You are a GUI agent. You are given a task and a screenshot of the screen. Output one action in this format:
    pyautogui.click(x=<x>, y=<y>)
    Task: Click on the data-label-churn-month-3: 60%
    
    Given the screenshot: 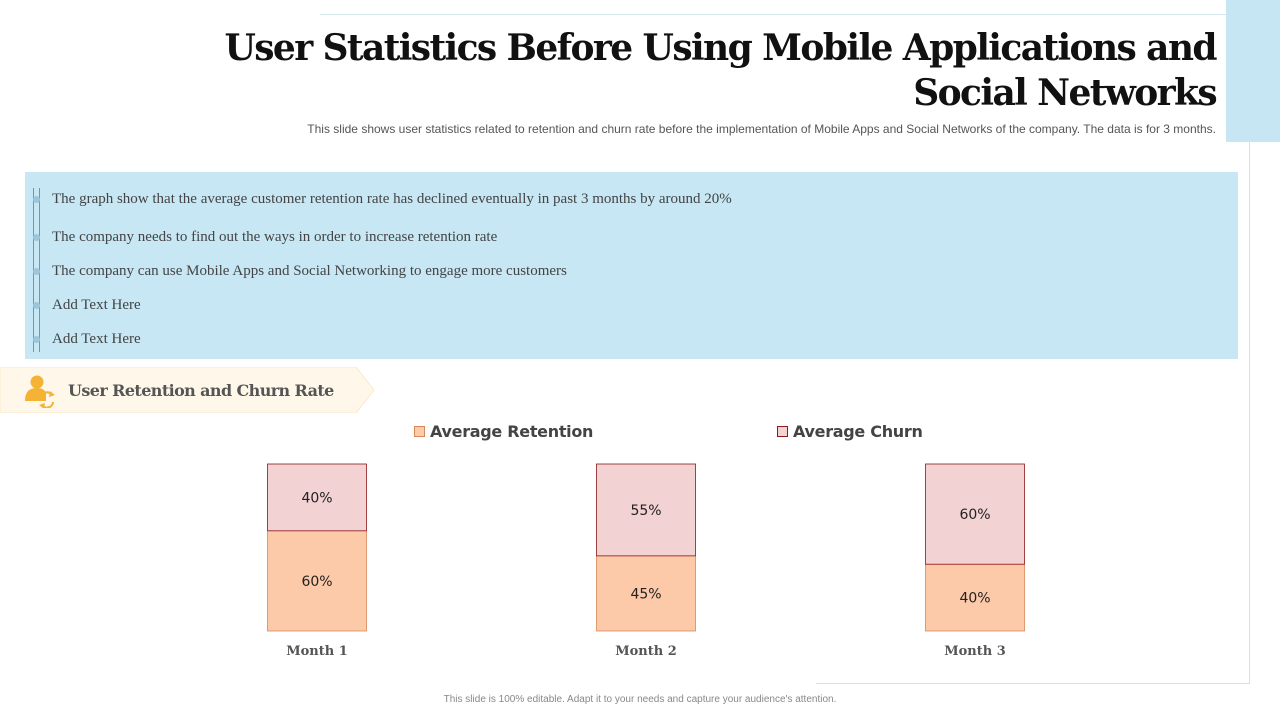 What is the action you would take?
    pyautogui.click(x=974, y=515)
    